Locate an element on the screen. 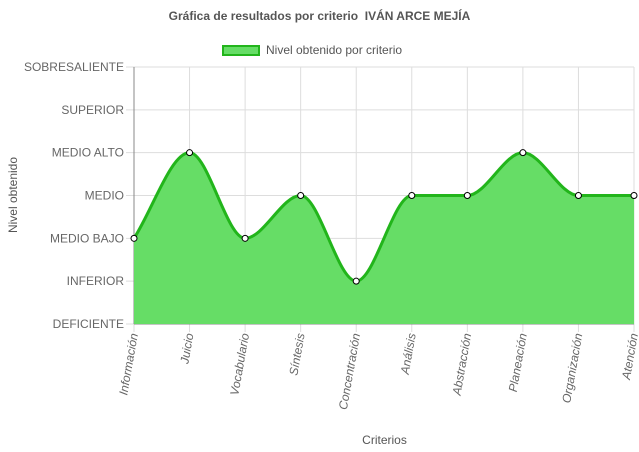  y-tick-label: INFERIOR is located at coordinates (96, 281).